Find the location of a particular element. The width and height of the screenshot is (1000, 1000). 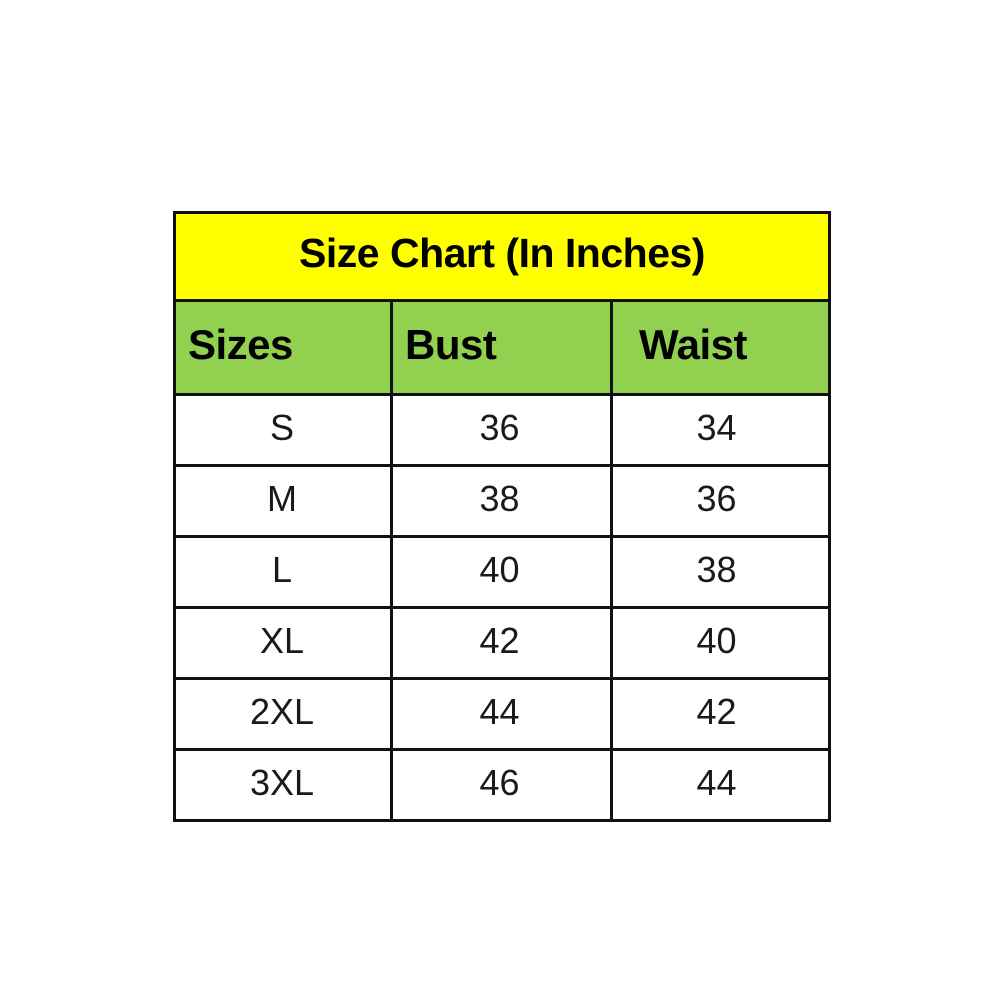

table-row: S 36 34 is located at coordinates (502, 430).